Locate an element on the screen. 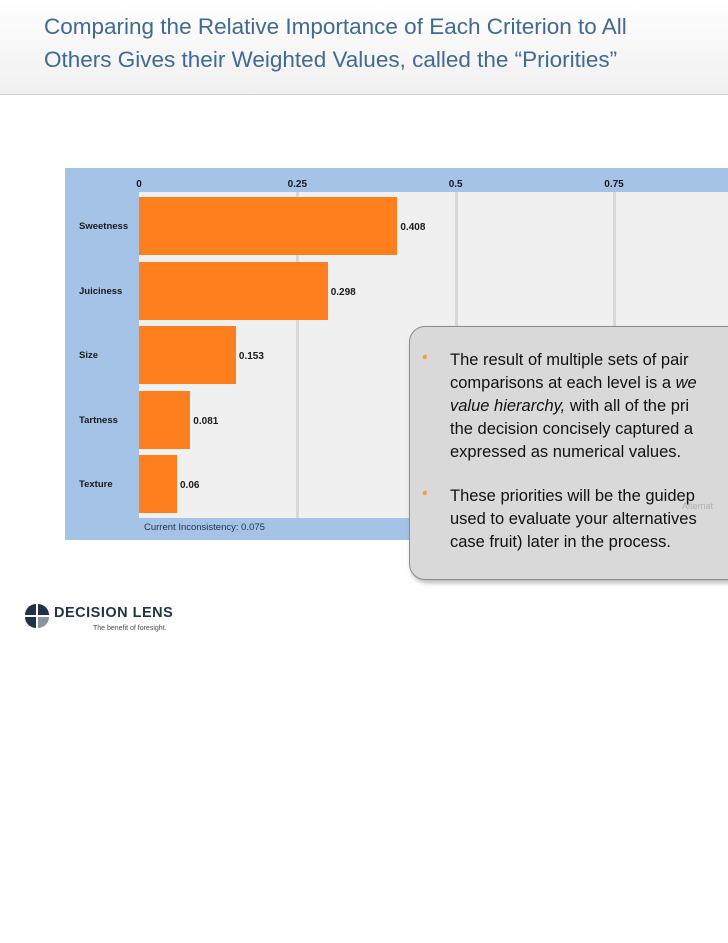 The width and height of the screenshot is (728, 943). bullet-2-line-2: used to evaluate your alternatives is located at coordinates (573, 519).